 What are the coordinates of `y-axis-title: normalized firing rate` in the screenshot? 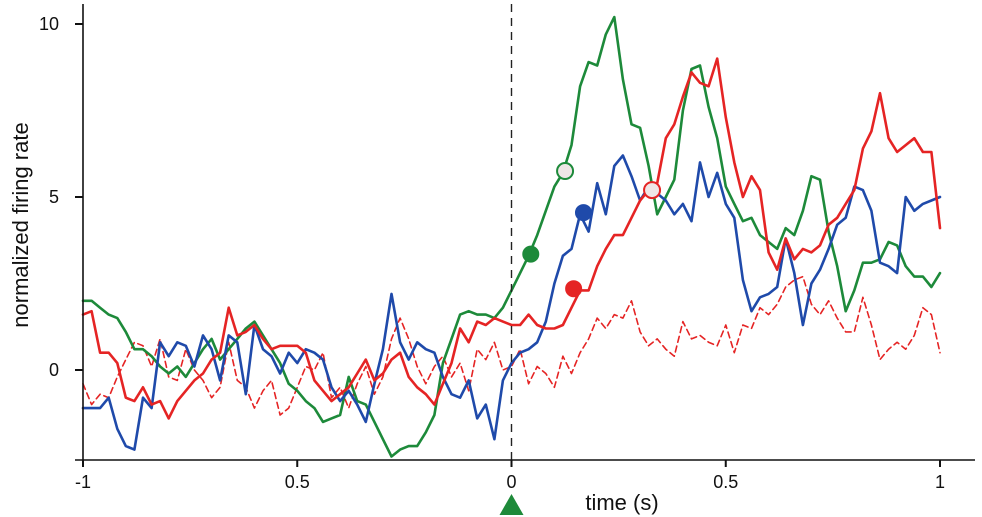 It's located at (20, 224).